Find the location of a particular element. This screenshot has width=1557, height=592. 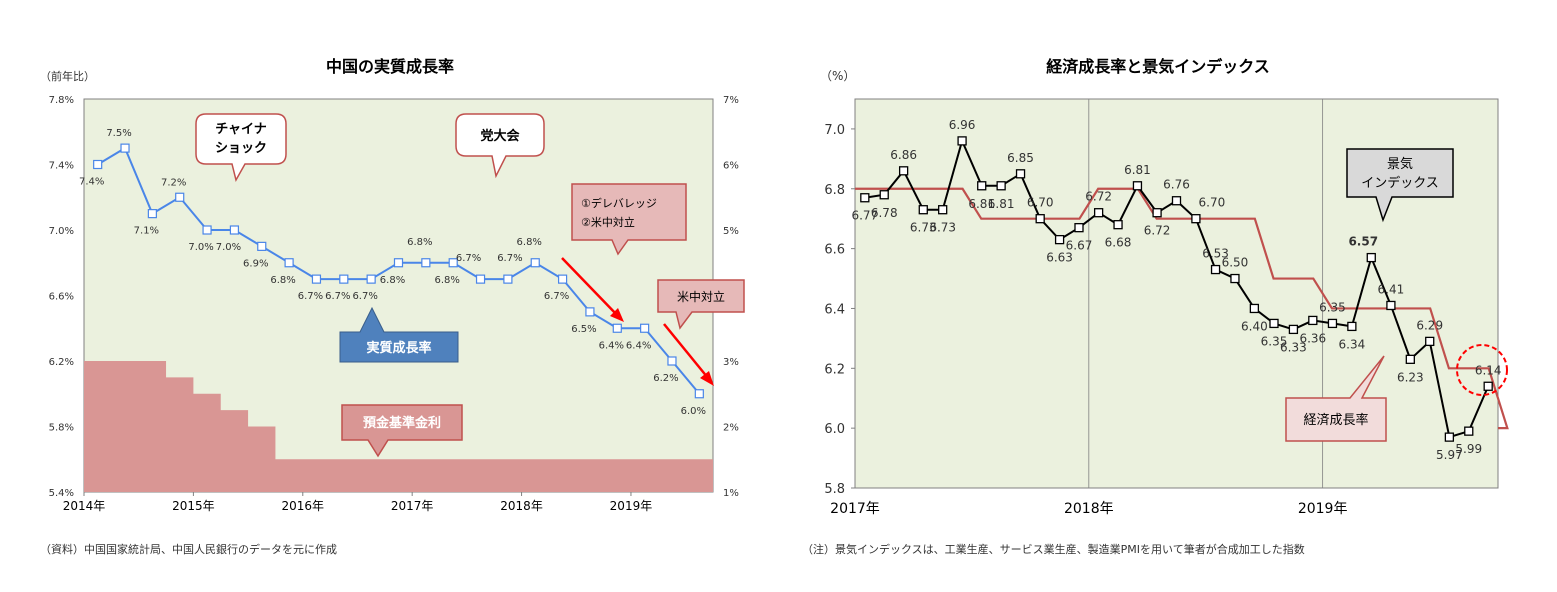

chart-left-ylabel: （前年比） is located at coordinates (67, 76).